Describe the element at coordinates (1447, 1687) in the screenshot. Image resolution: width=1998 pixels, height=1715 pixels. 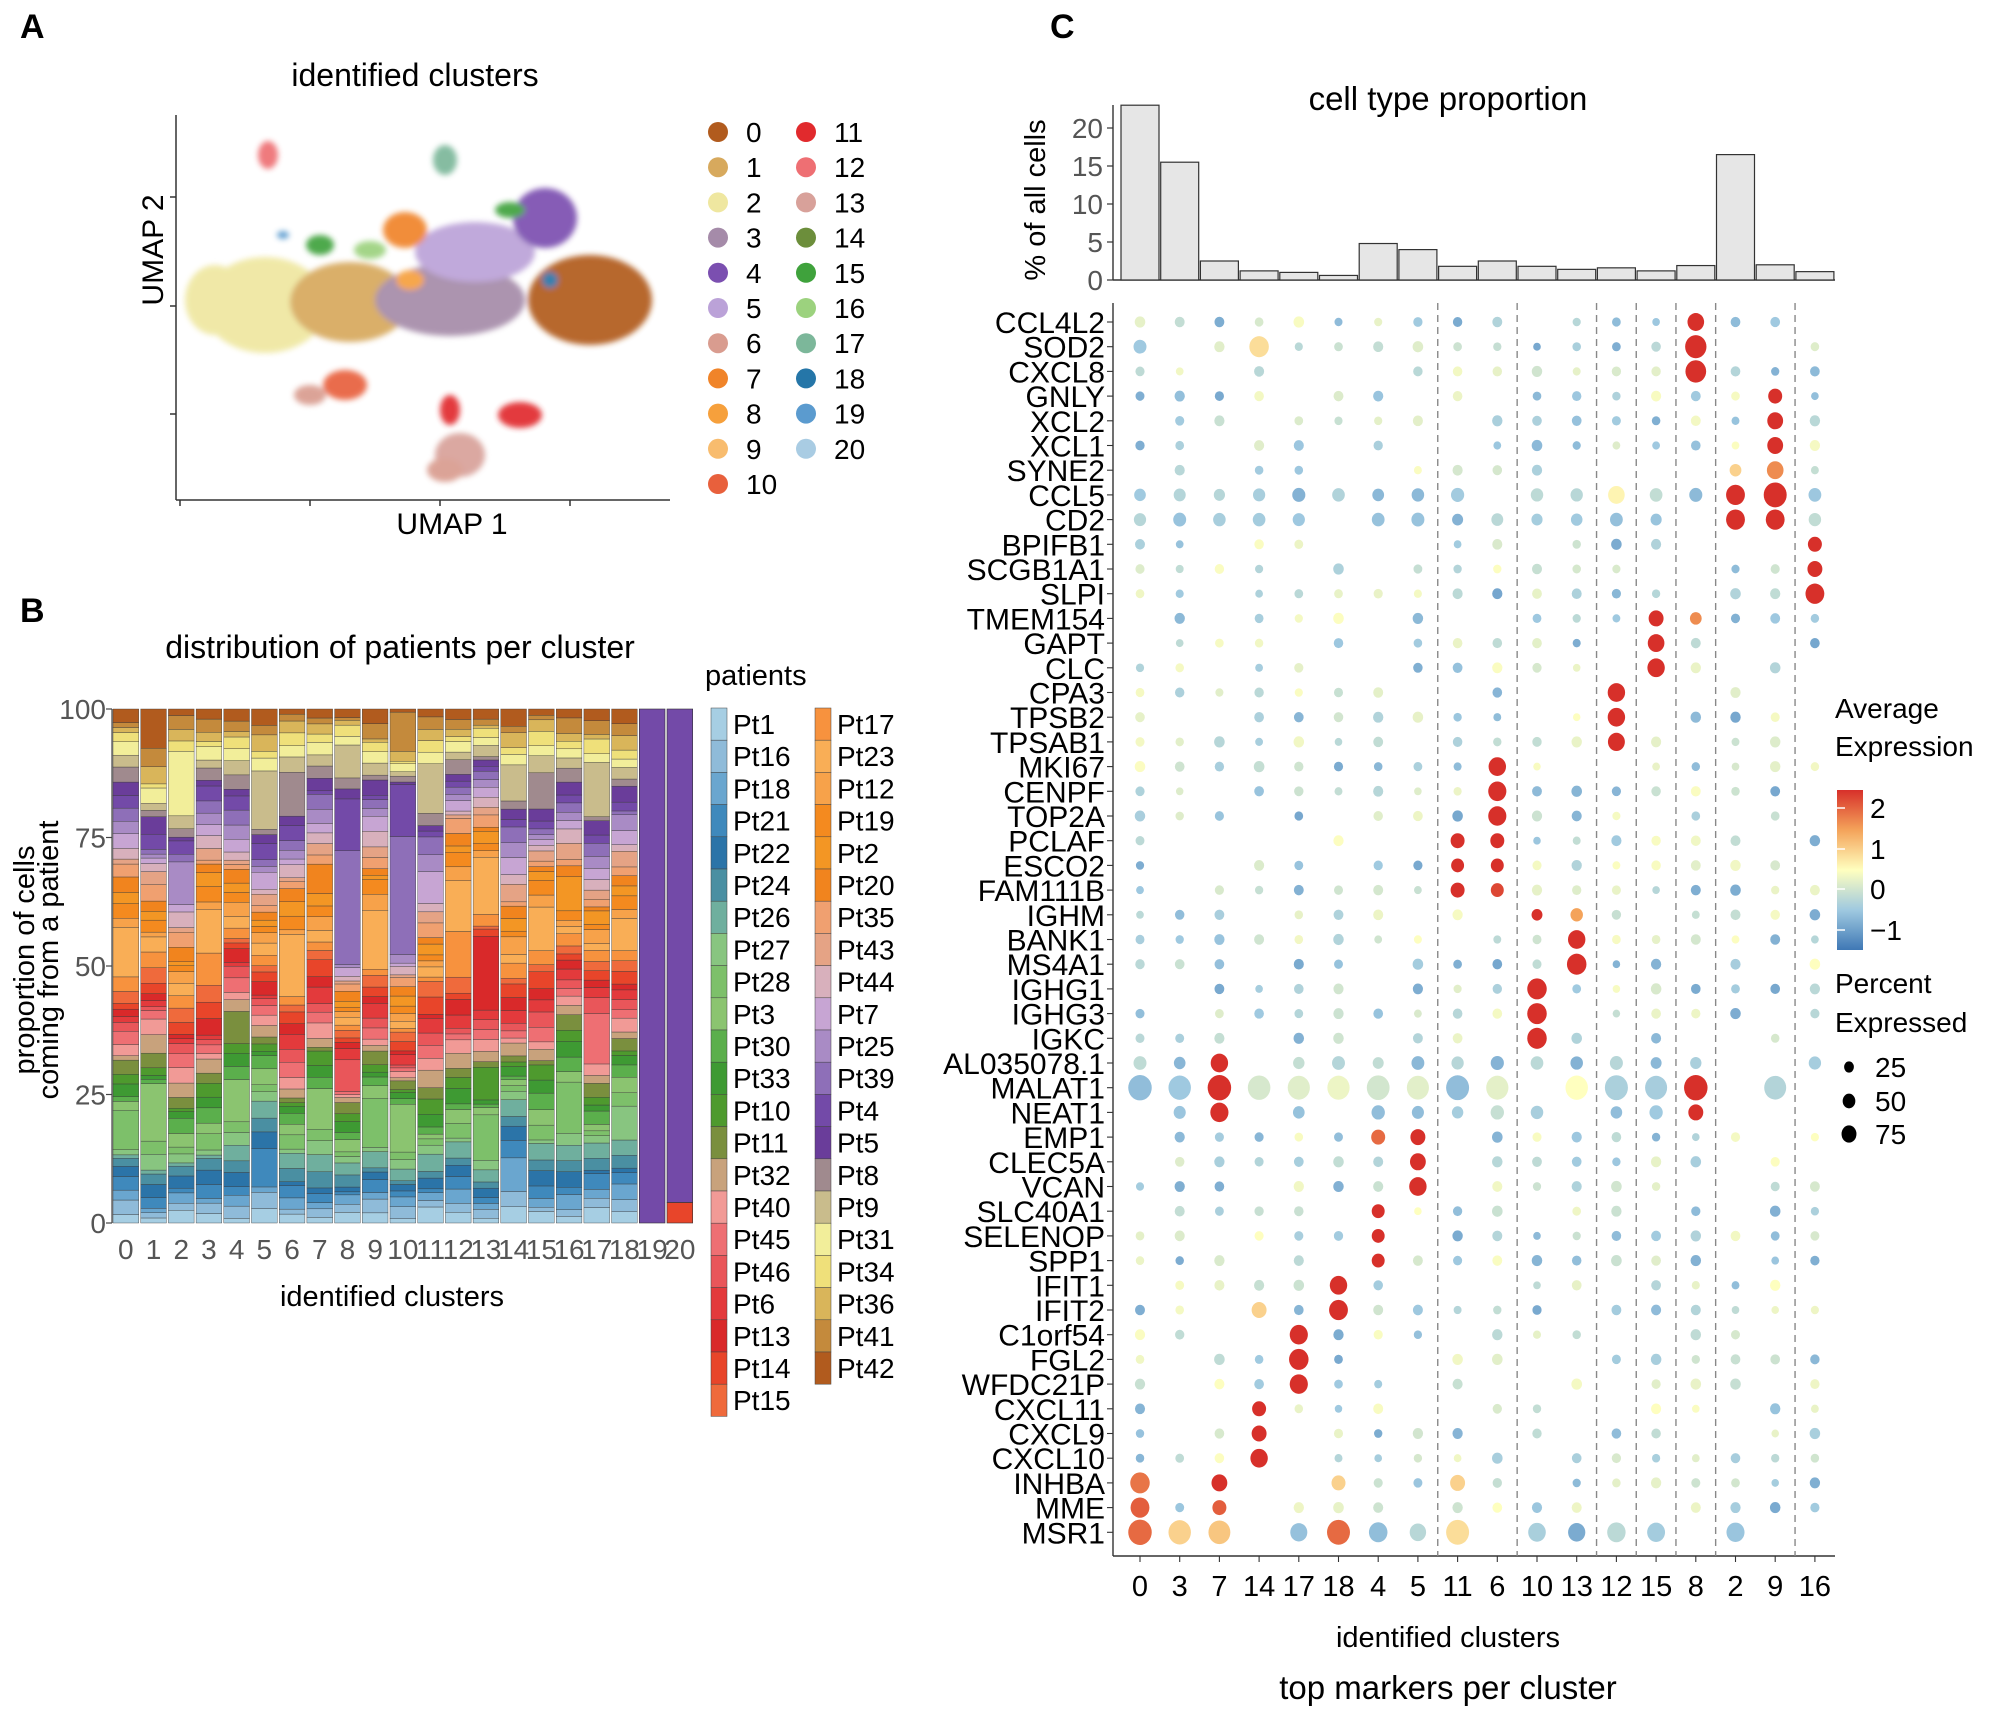
I see `dotplot-caption: top markers per cluster` at that location.